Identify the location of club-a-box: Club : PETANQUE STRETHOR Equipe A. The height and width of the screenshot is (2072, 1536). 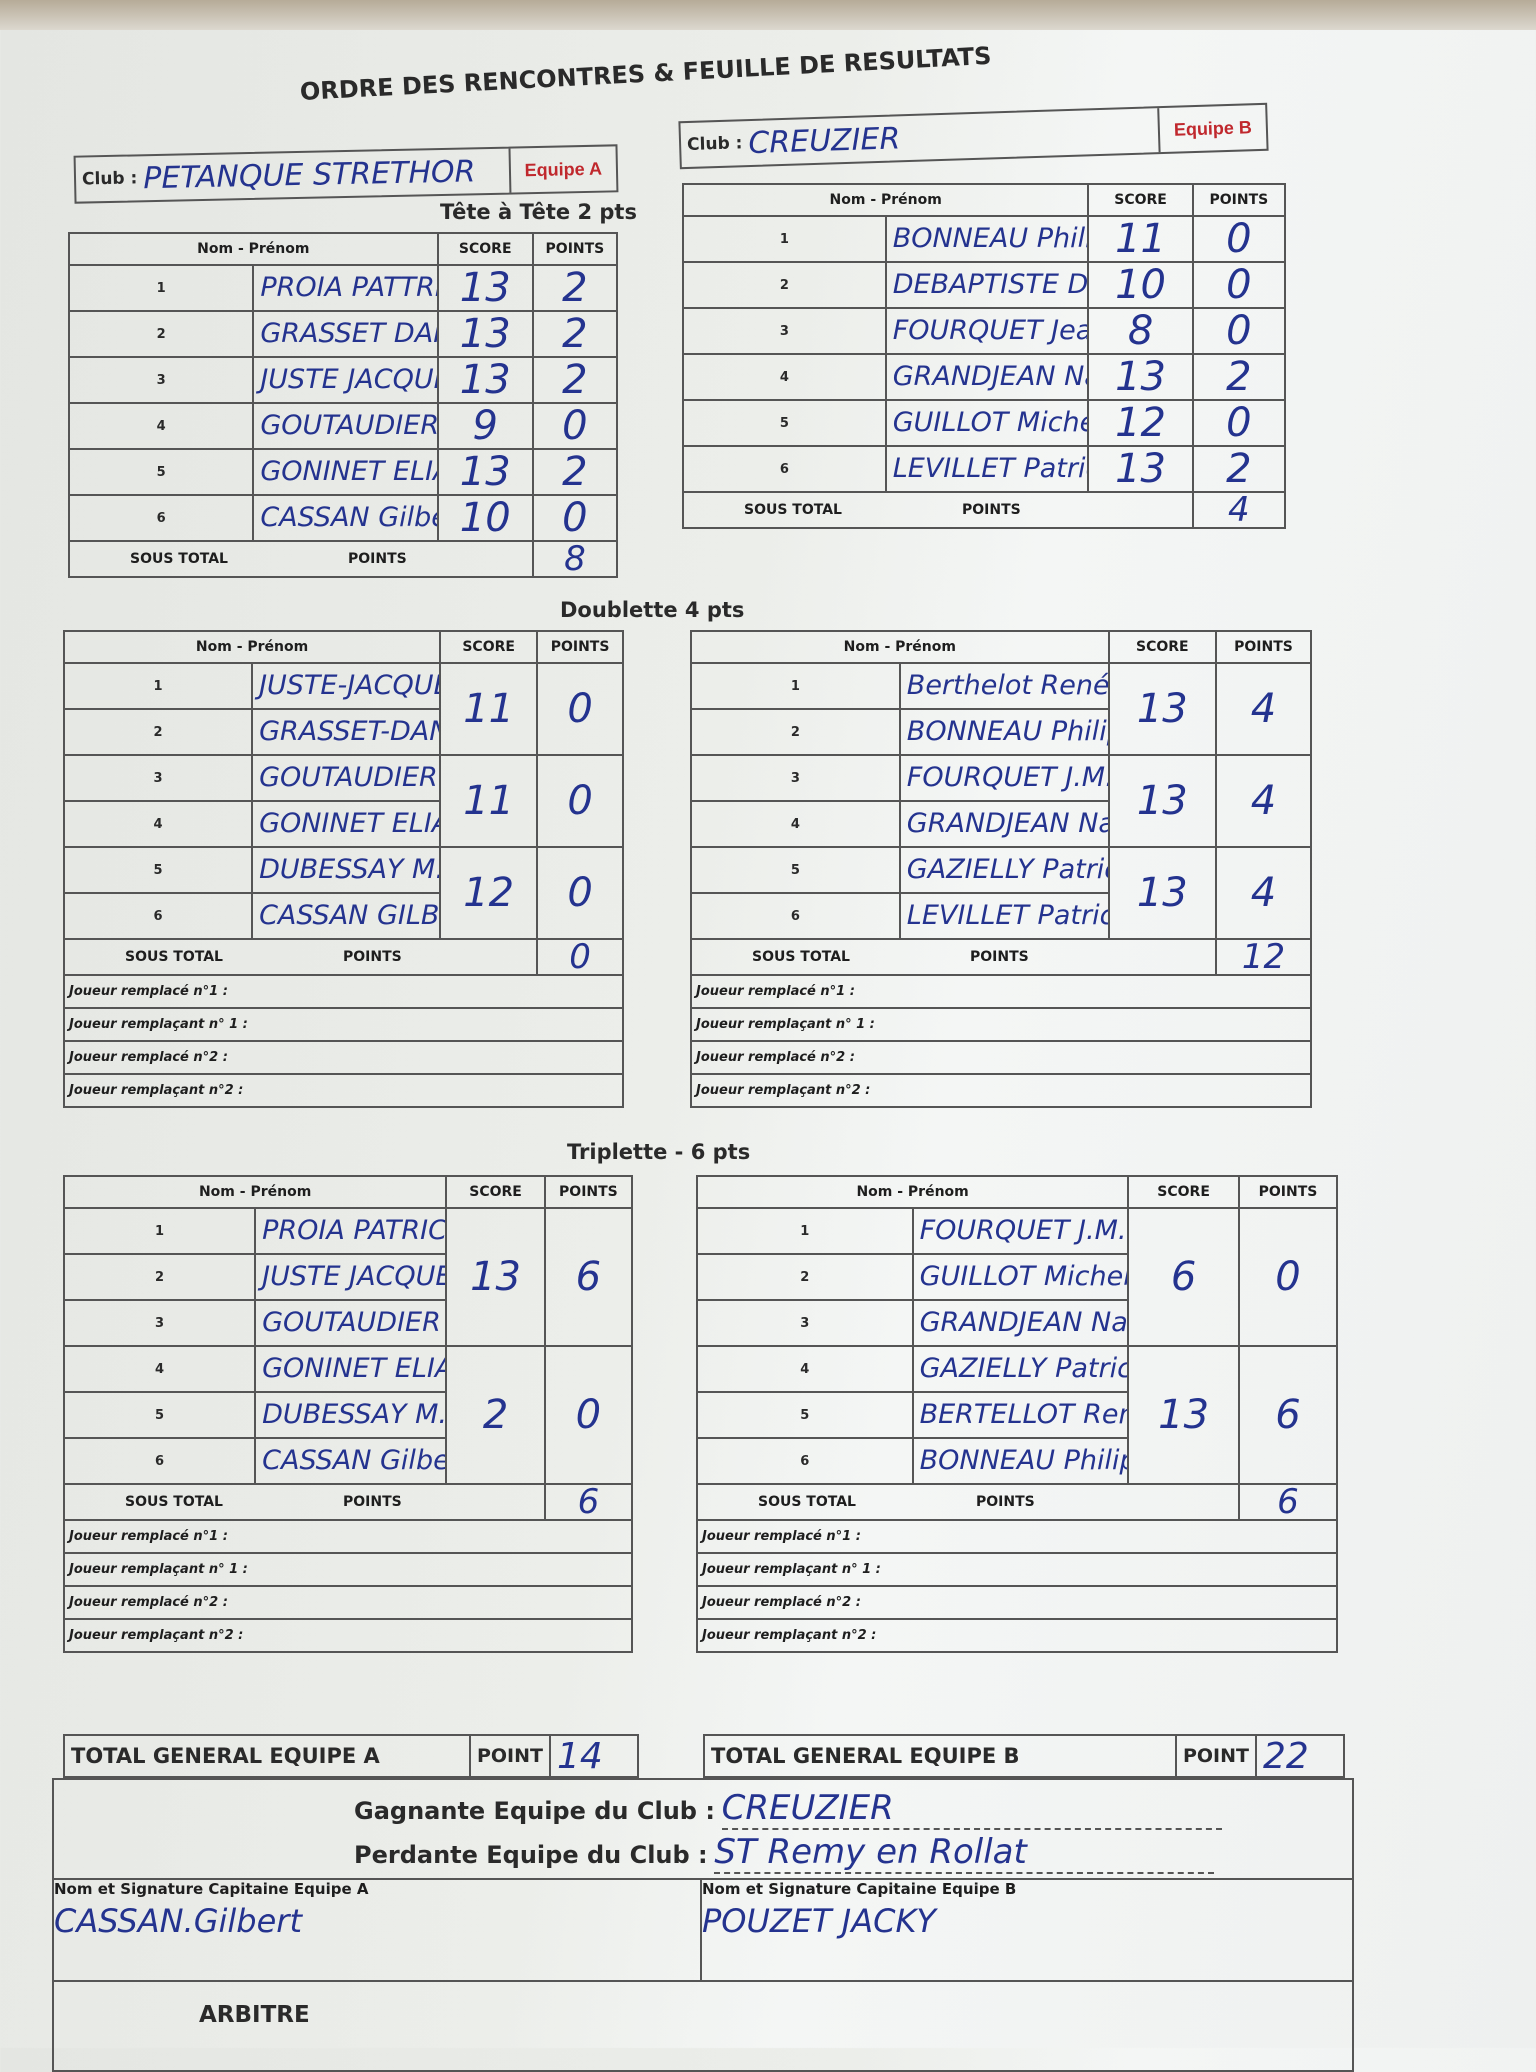
(346, 174).